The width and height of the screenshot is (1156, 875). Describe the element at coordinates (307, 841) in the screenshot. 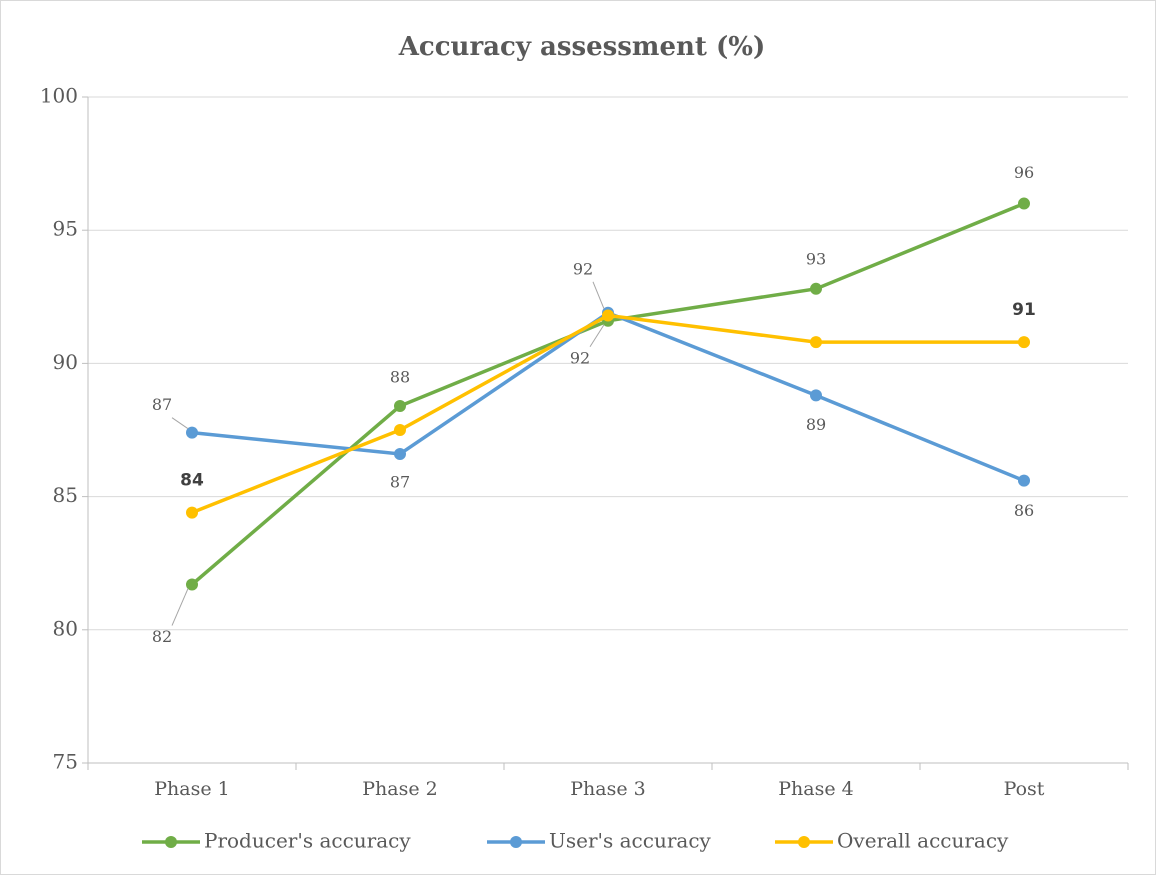

I see `legend-label: Producer's accuracy` at that location.